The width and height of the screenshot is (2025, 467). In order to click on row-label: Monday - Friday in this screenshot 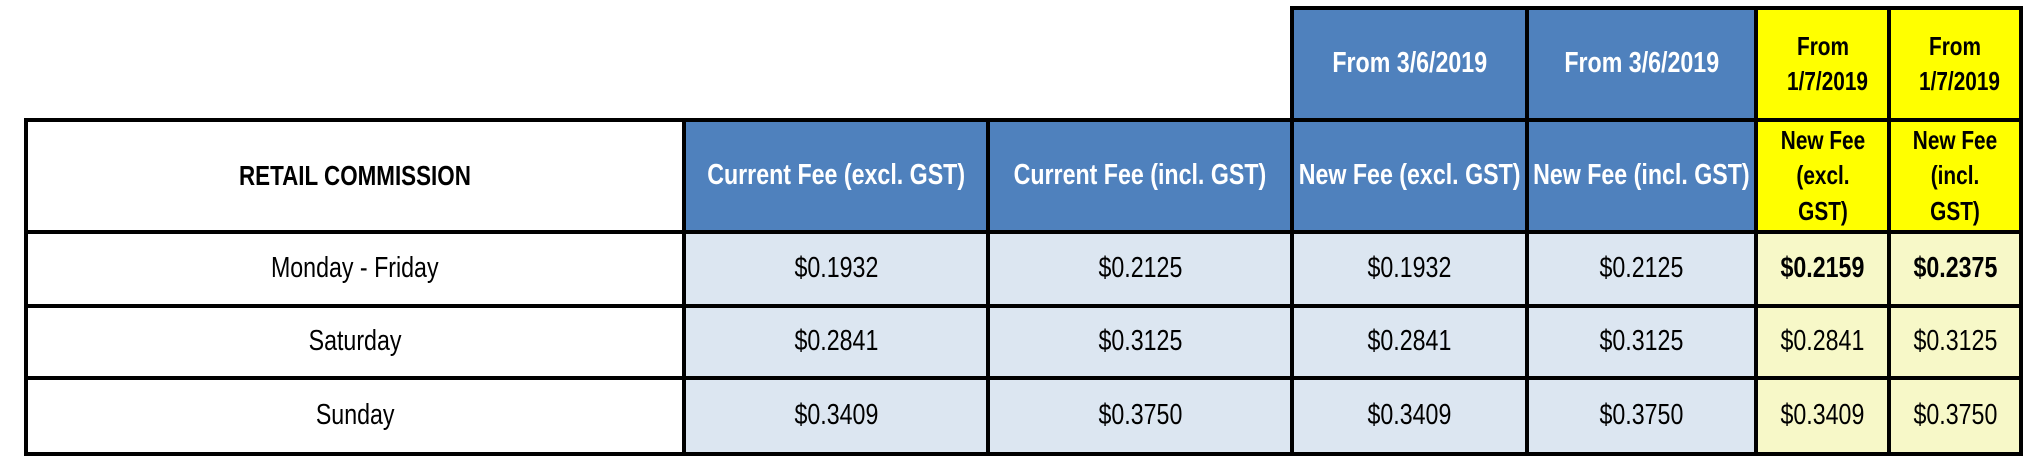, I will do `click(355, 269)`.